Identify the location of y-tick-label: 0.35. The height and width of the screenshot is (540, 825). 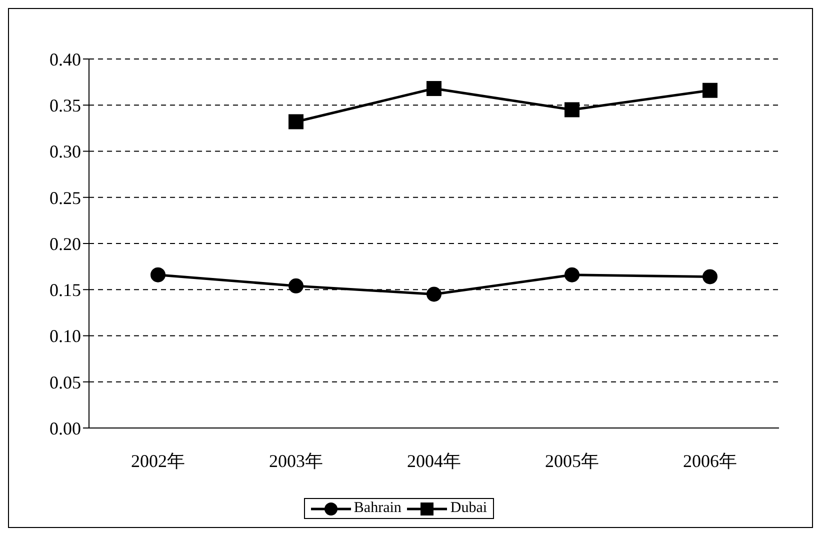
(65, 106).